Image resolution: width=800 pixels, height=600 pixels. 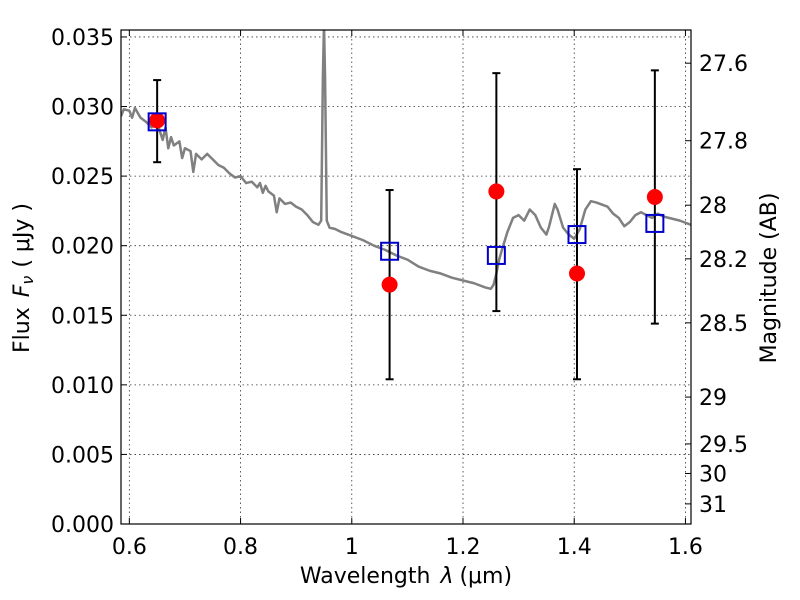 I want to click on x-tick-label: 1.4, so click(x=574, y=547).